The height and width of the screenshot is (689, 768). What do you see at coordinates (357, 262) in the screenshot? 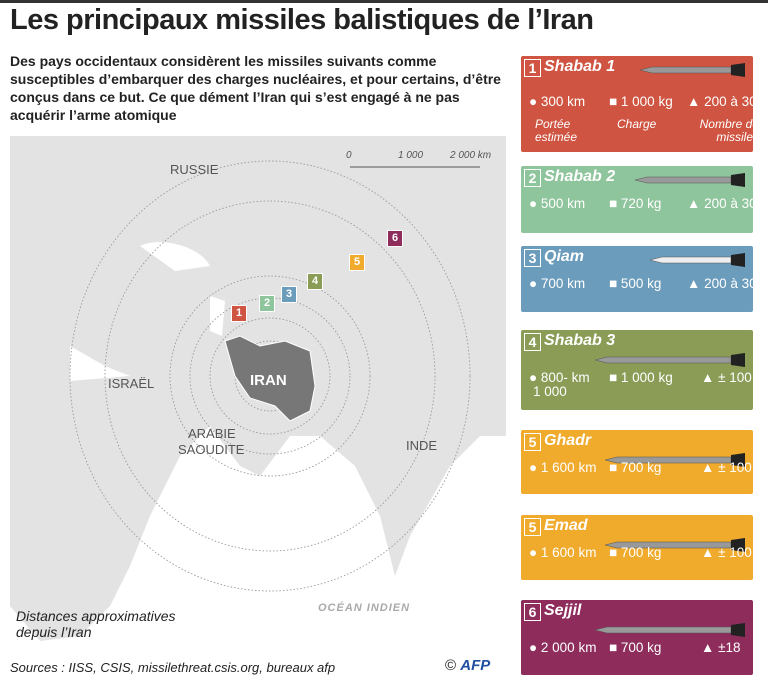
I see `map-marker-5: 5` at bounding box center [357, 262].